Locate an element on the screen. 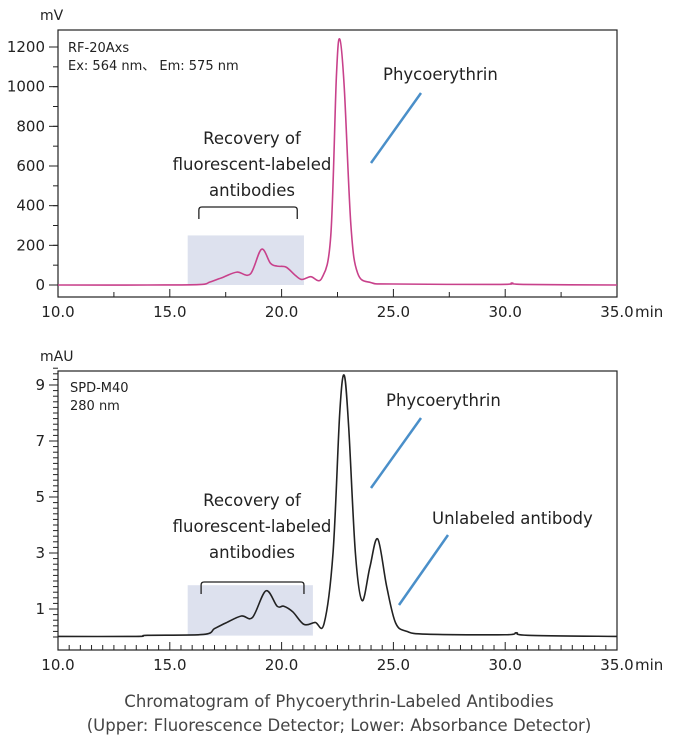  chart2-y-tick-label: 7 is located at coordinates (40, 441).